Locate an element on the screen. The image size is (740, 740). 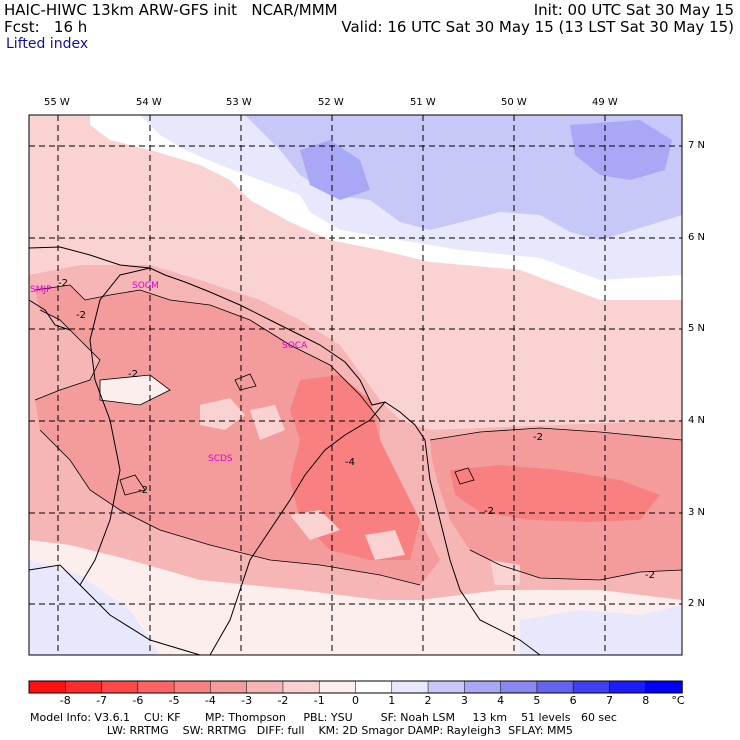
lon-tick: 54 W is located at coordinates (149, 102).